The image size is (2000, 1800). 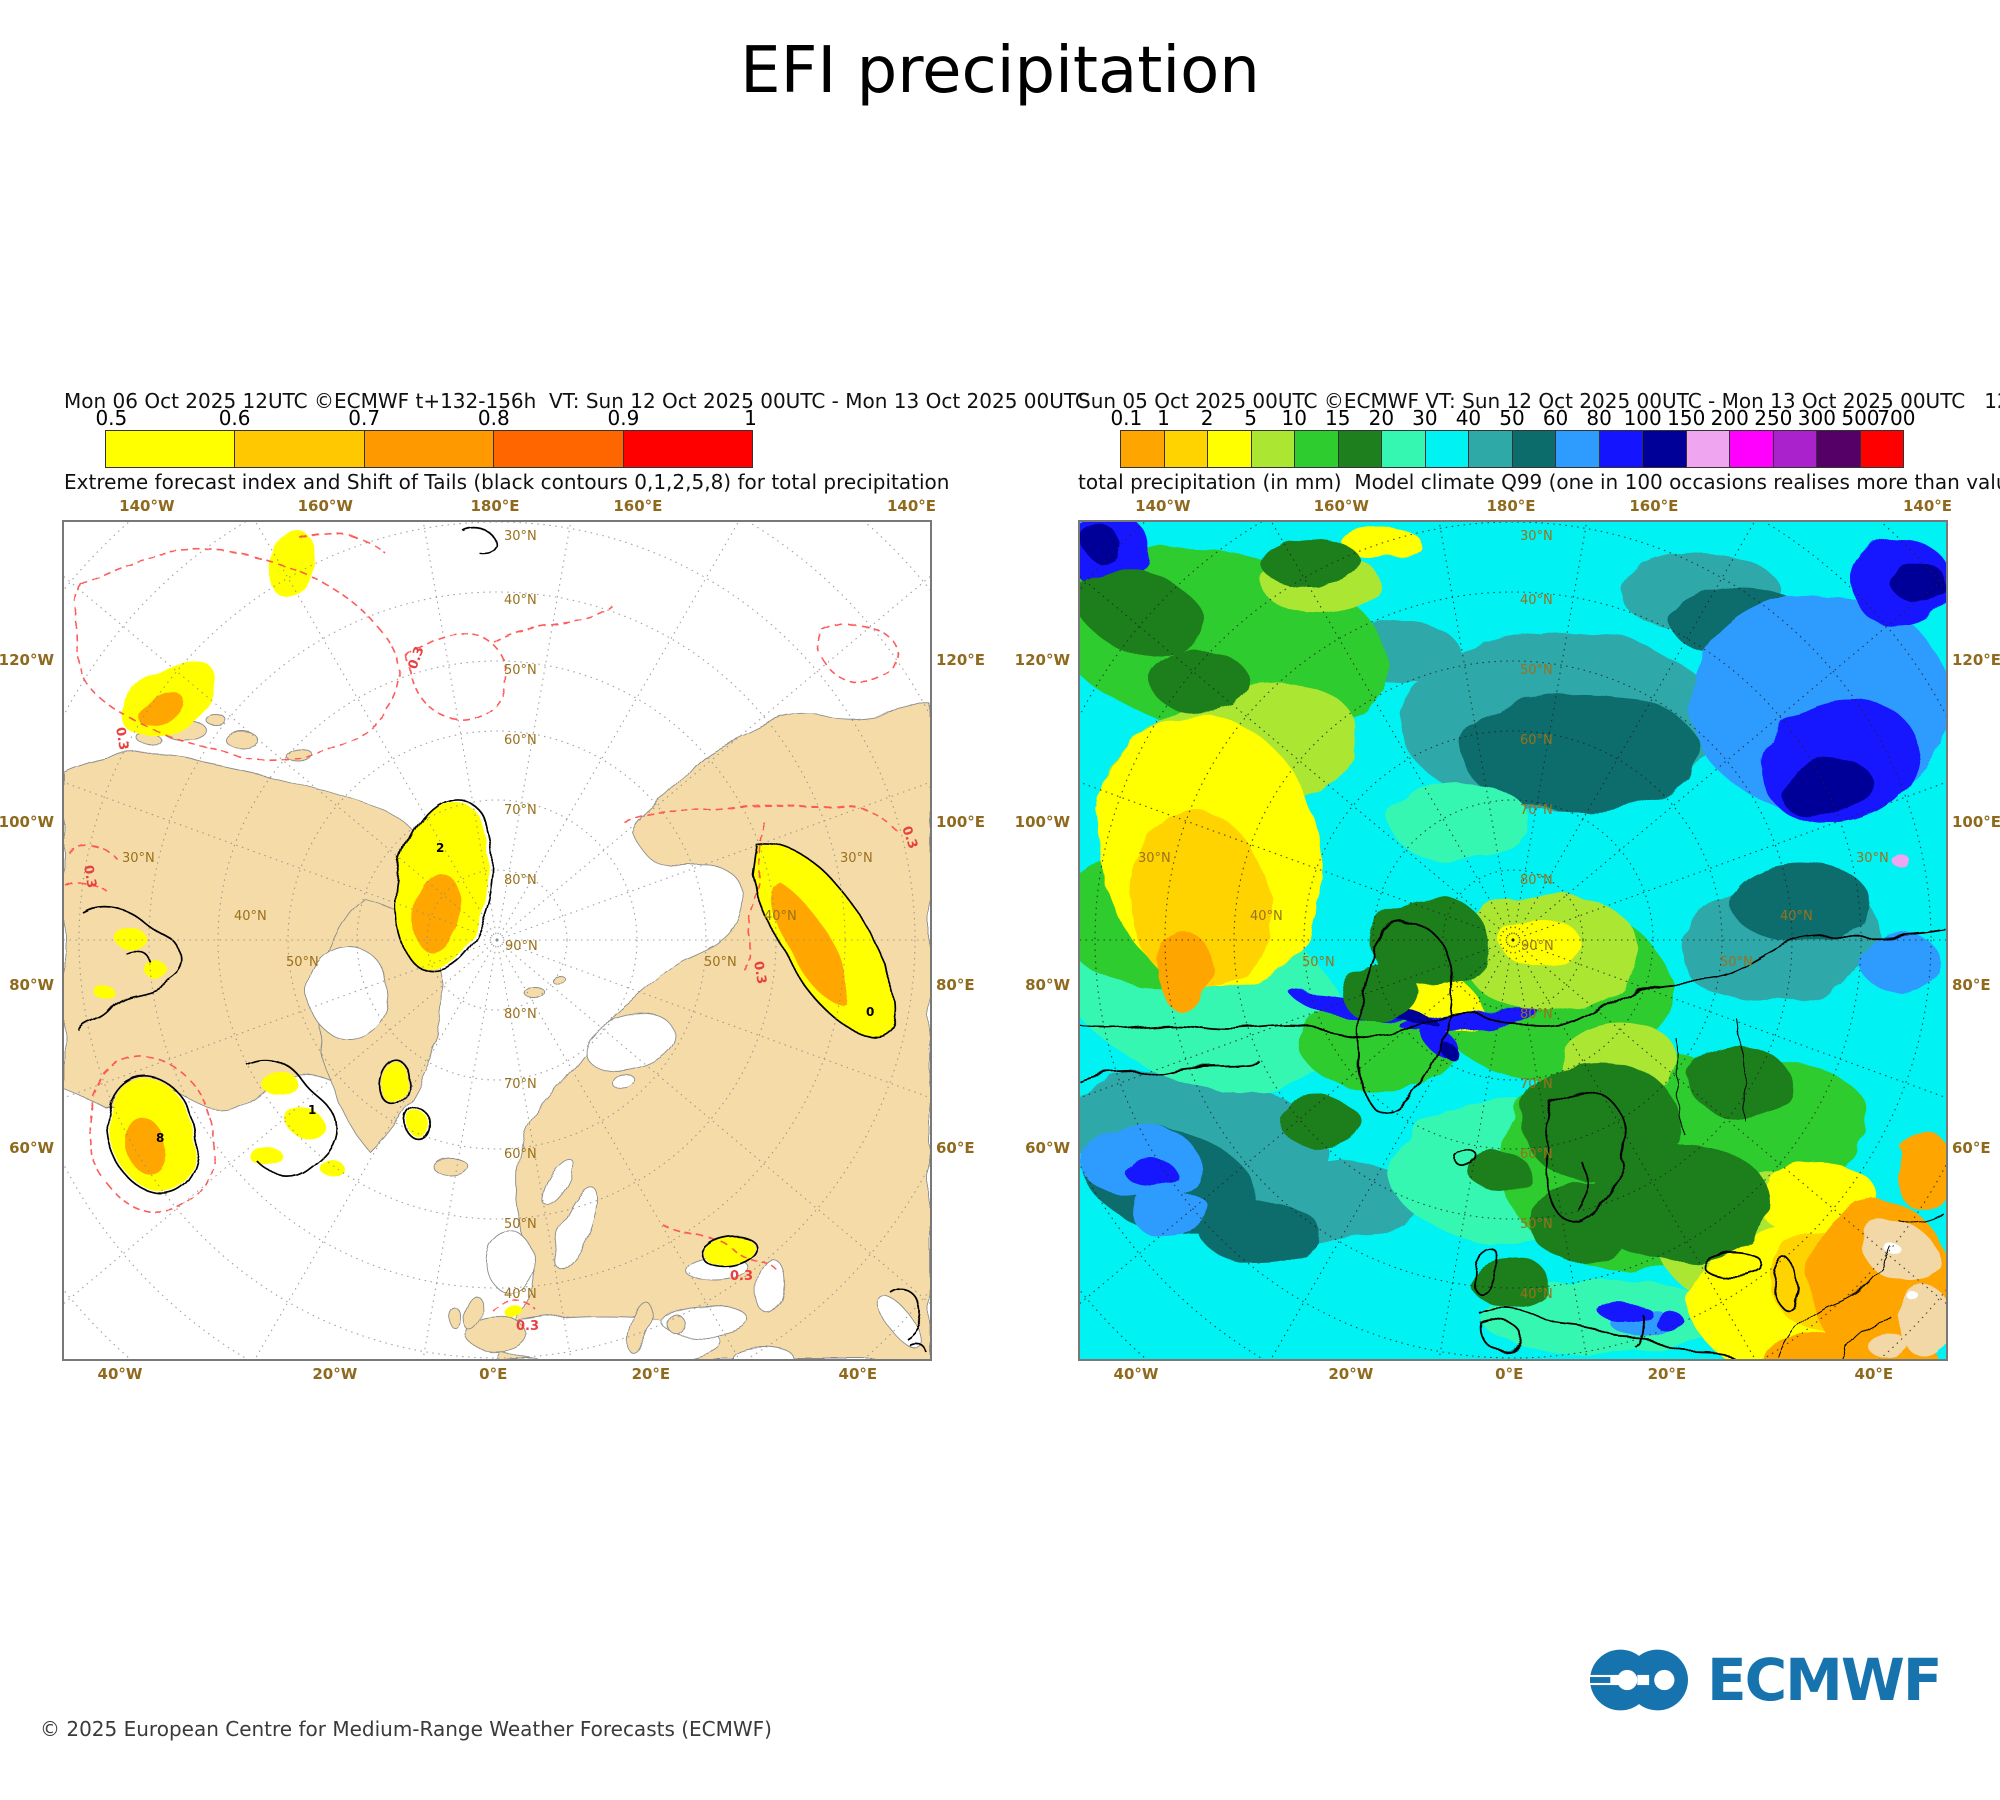 I want to click on precip-edge-label-bottom: 20°W, so click(x=1351, y=1374).